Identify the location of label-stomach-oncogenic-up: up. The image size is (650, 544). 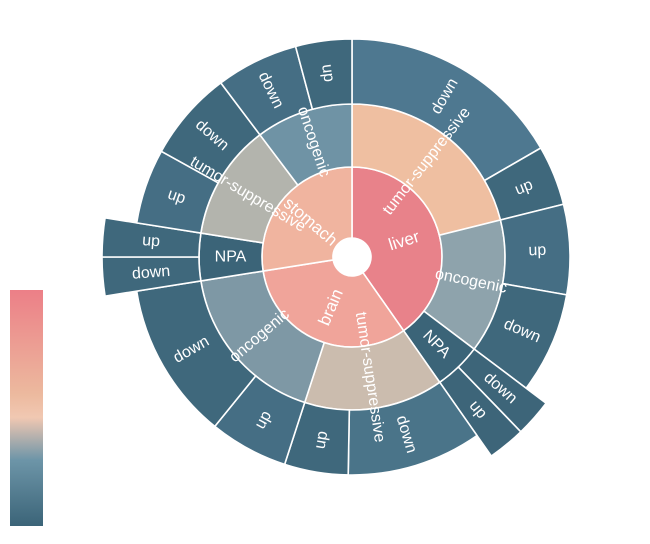
(327, 73).